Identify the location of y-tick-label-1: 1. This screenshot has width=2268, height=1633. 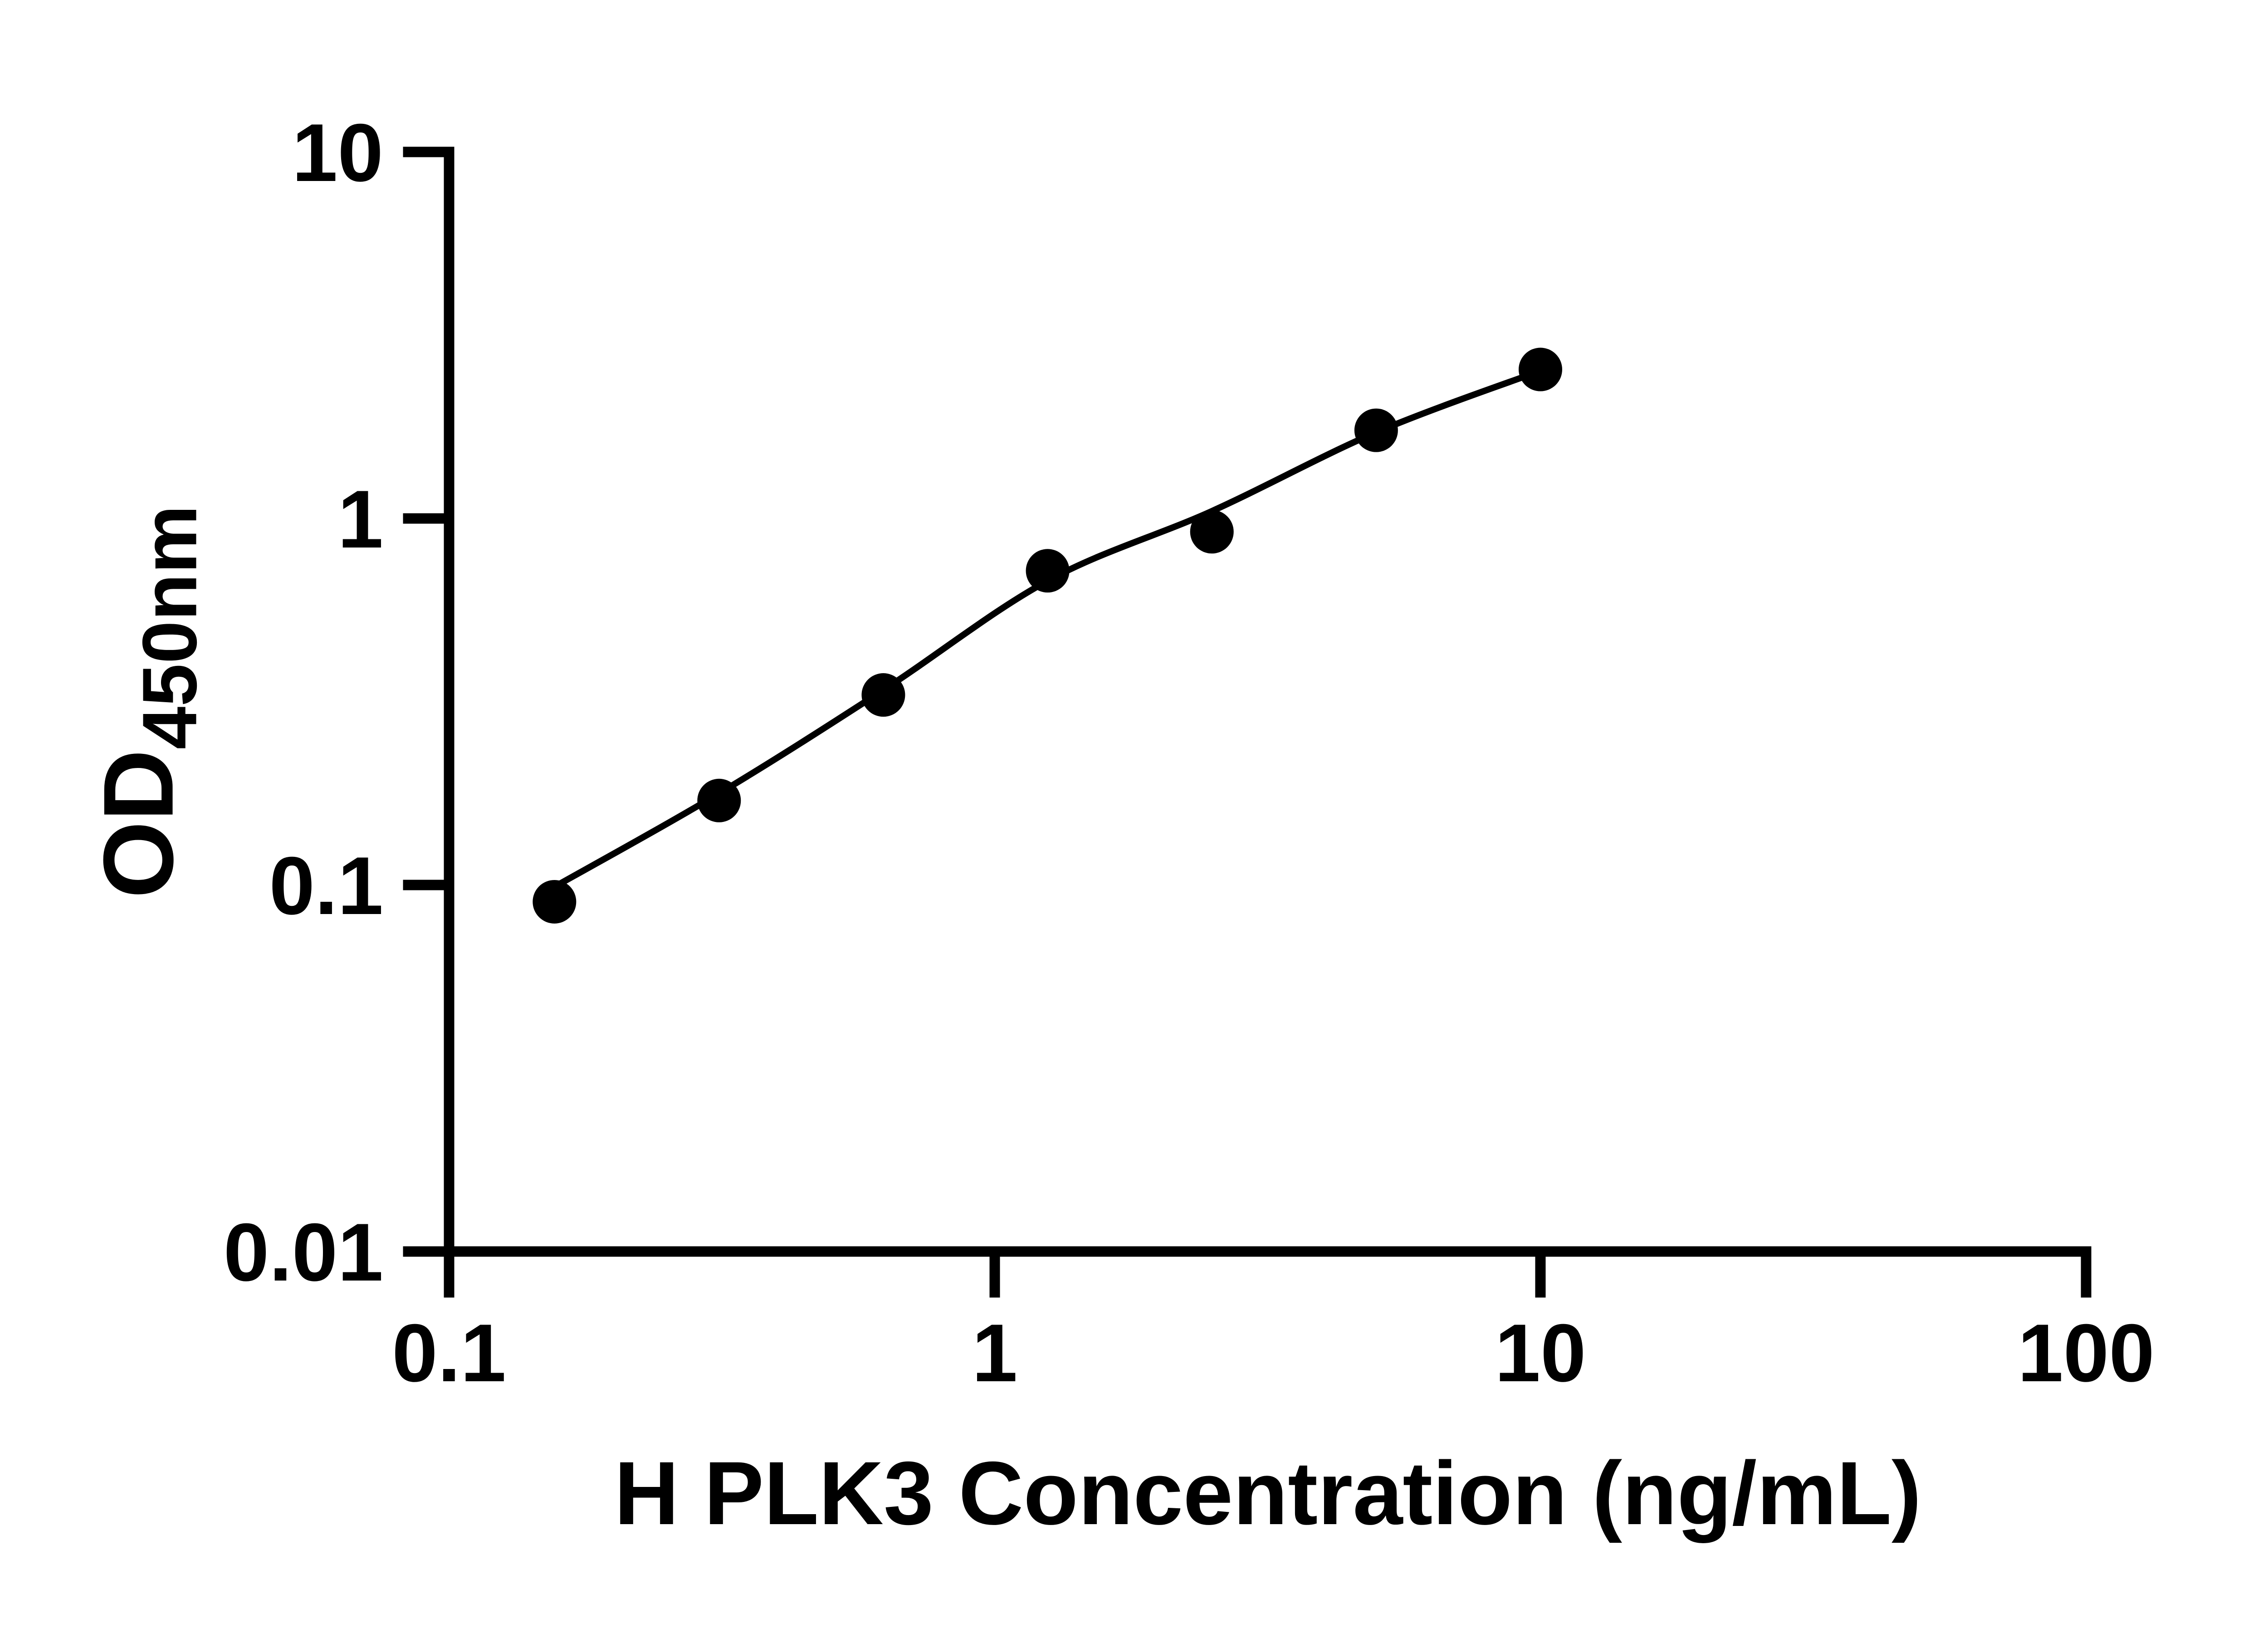
(360, 519).